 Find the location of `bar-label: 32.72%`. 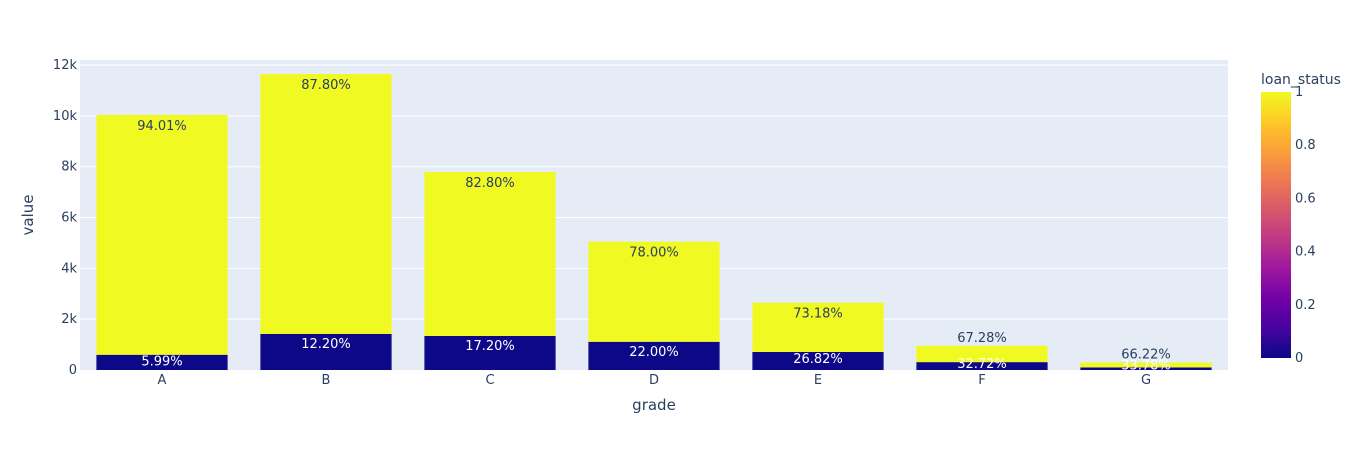

bar-label: 32.72% is located at coordinates (982, 364).